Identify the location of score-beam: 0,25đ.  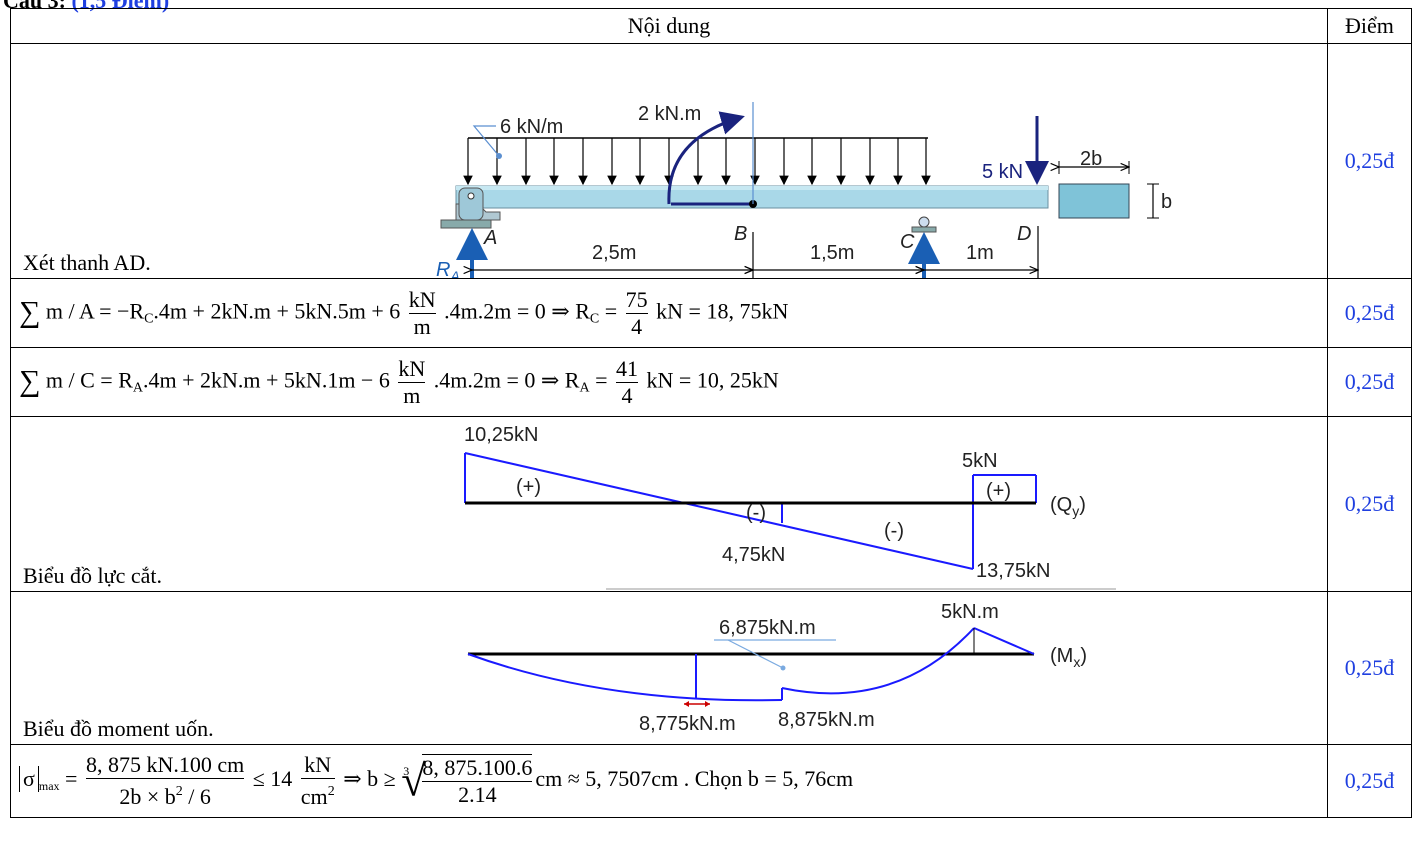
(1369, 161).